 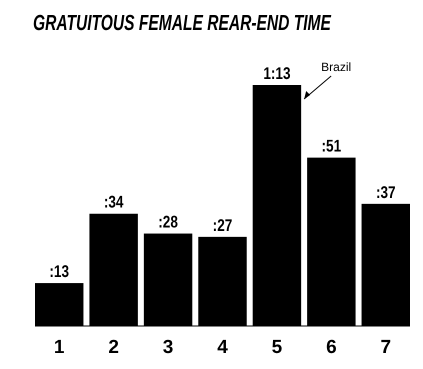 I want to click on data-label: :34, so click(x=114, y=202).